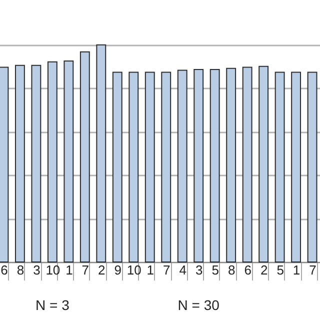  Describe the element at coordinates (53, 305) in the screenshot. I see `text: N = 3` at that location.